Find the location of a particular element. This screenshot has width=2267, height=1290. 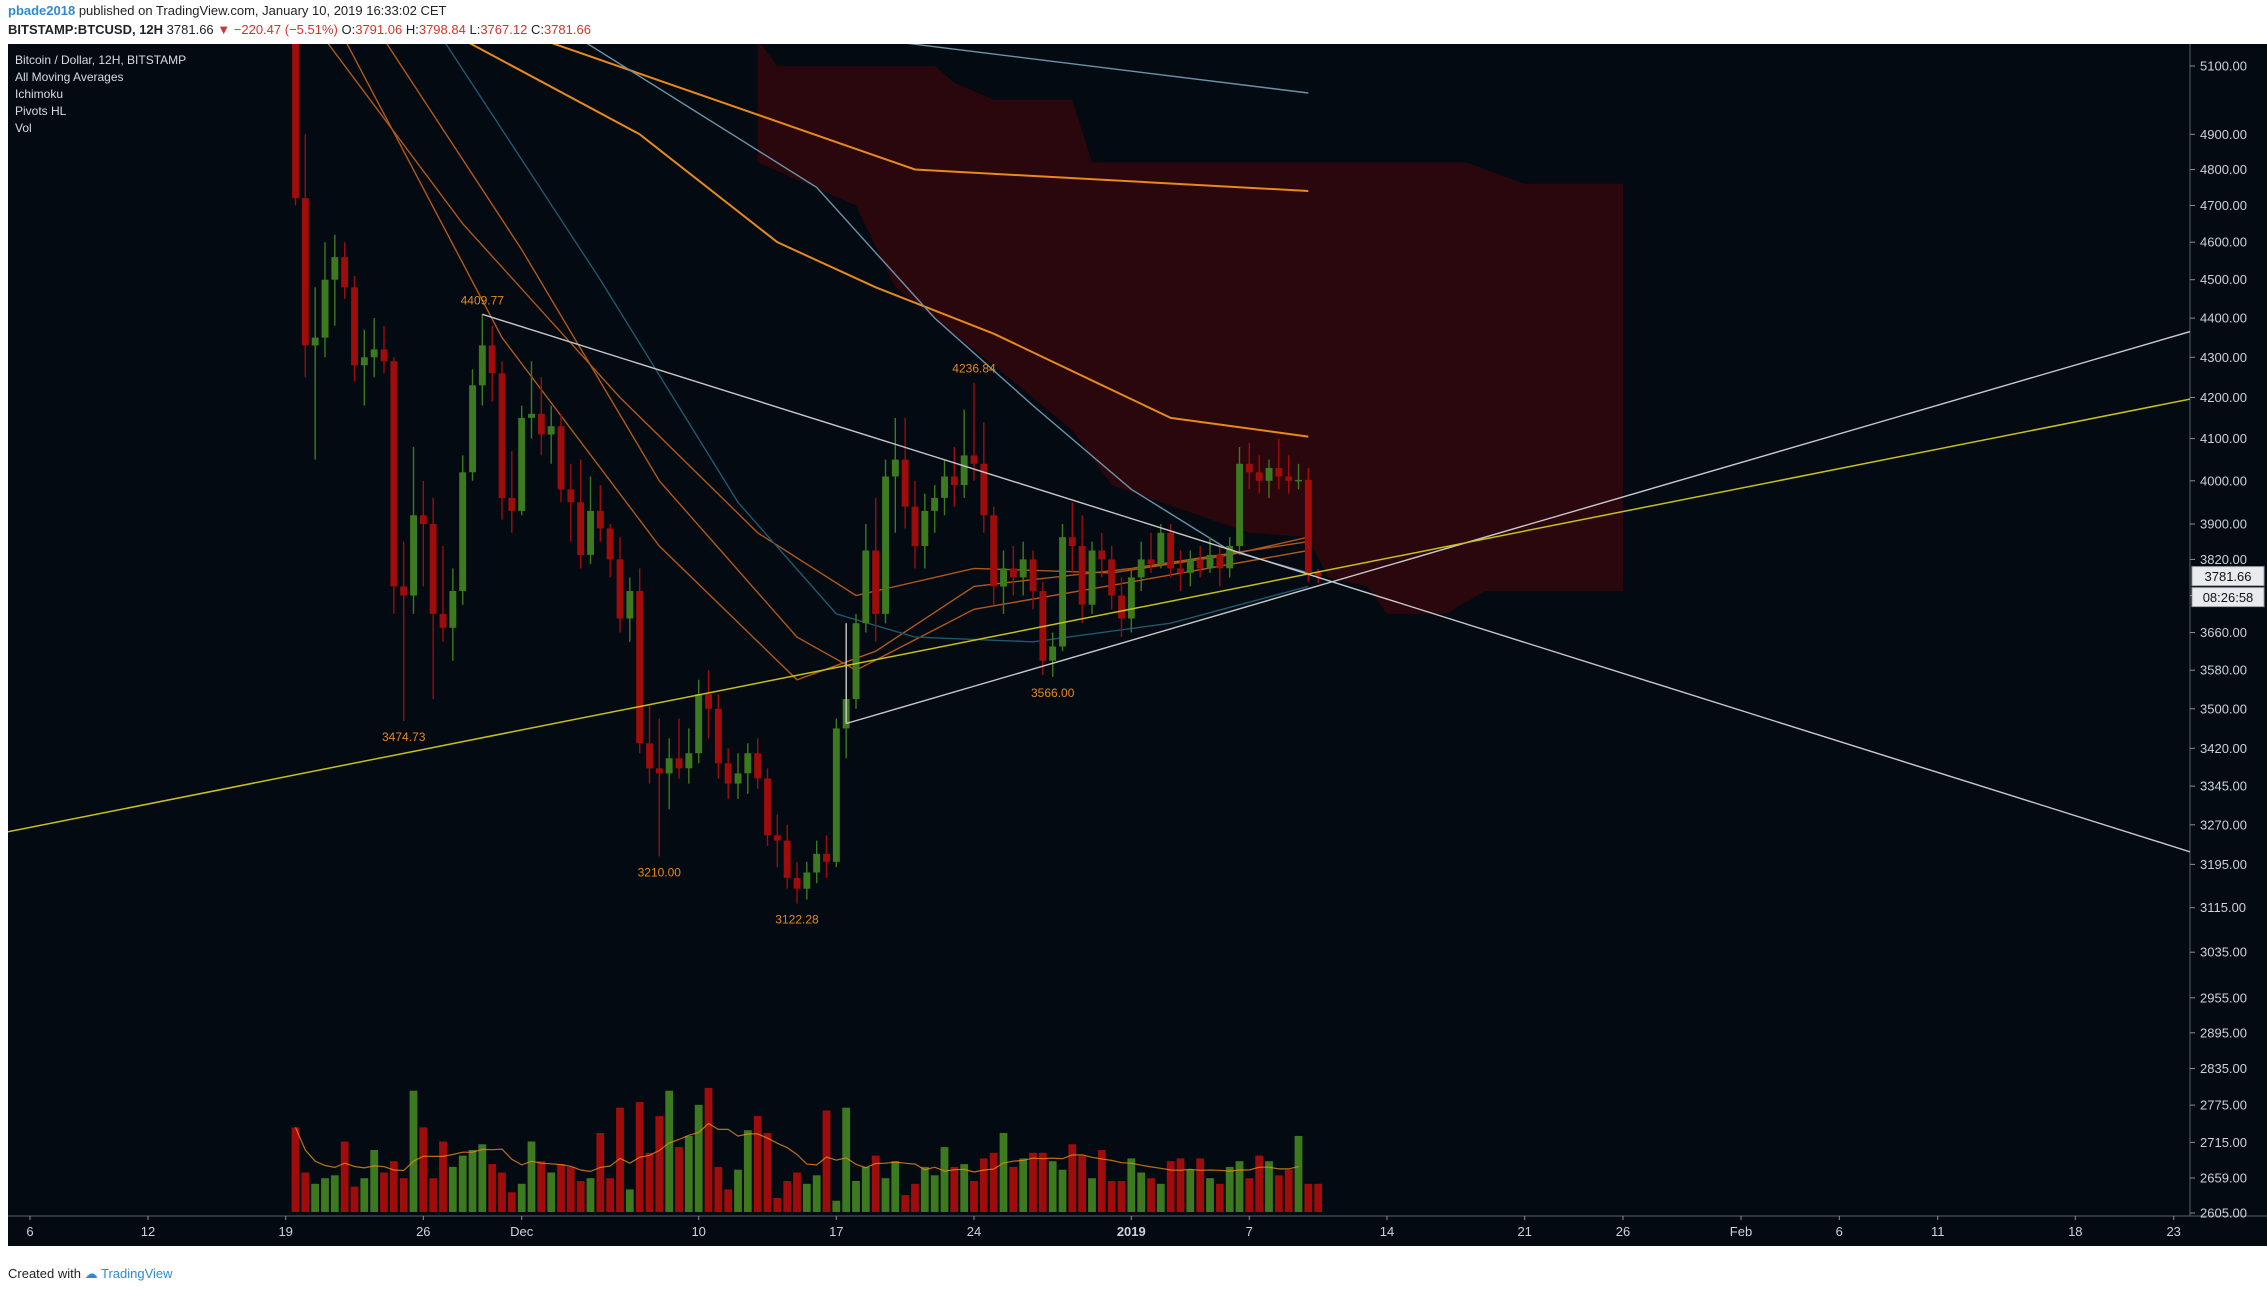

price-tick-label: 4600.00 is located at coordinates (2223, 242).